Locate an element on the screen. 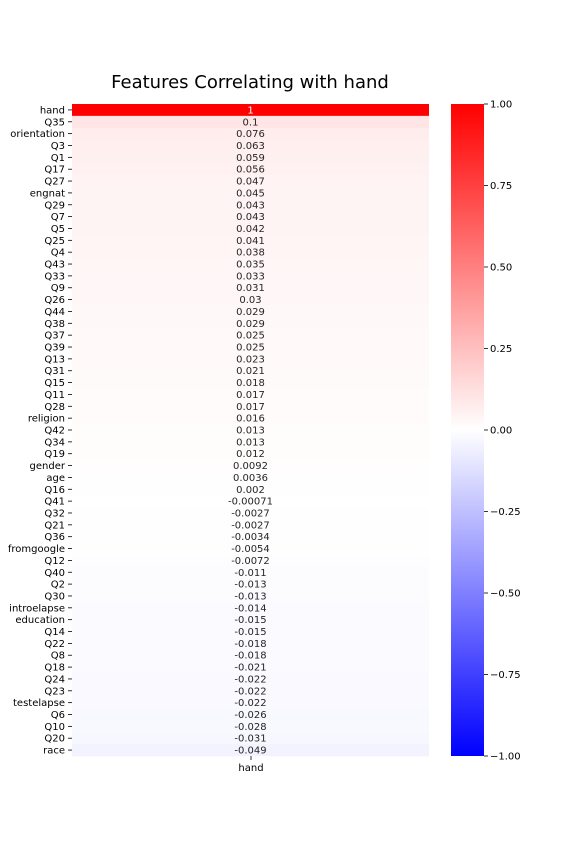 This screenshot has height=864, width=576. cell-annotation: -0.026 is located at coordinates (250, 715).